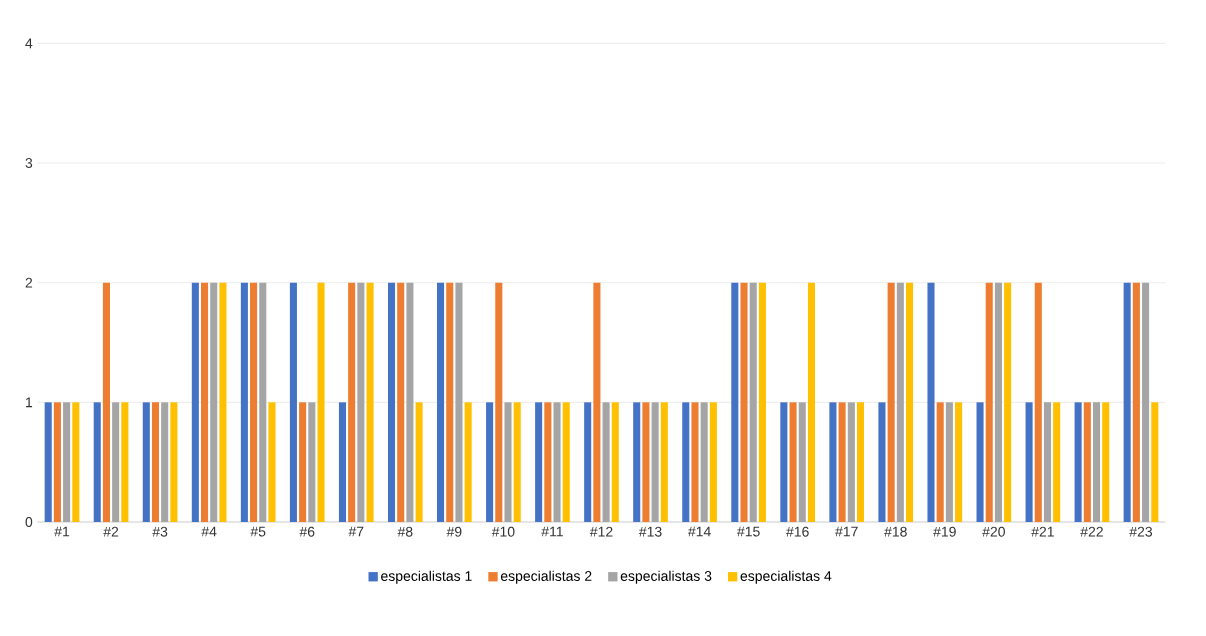 This screenshot has width=1206, height=636. Describe the element at coordinates (601, 531) in the screenshot. I see `x-tick-label: #12` at that location.